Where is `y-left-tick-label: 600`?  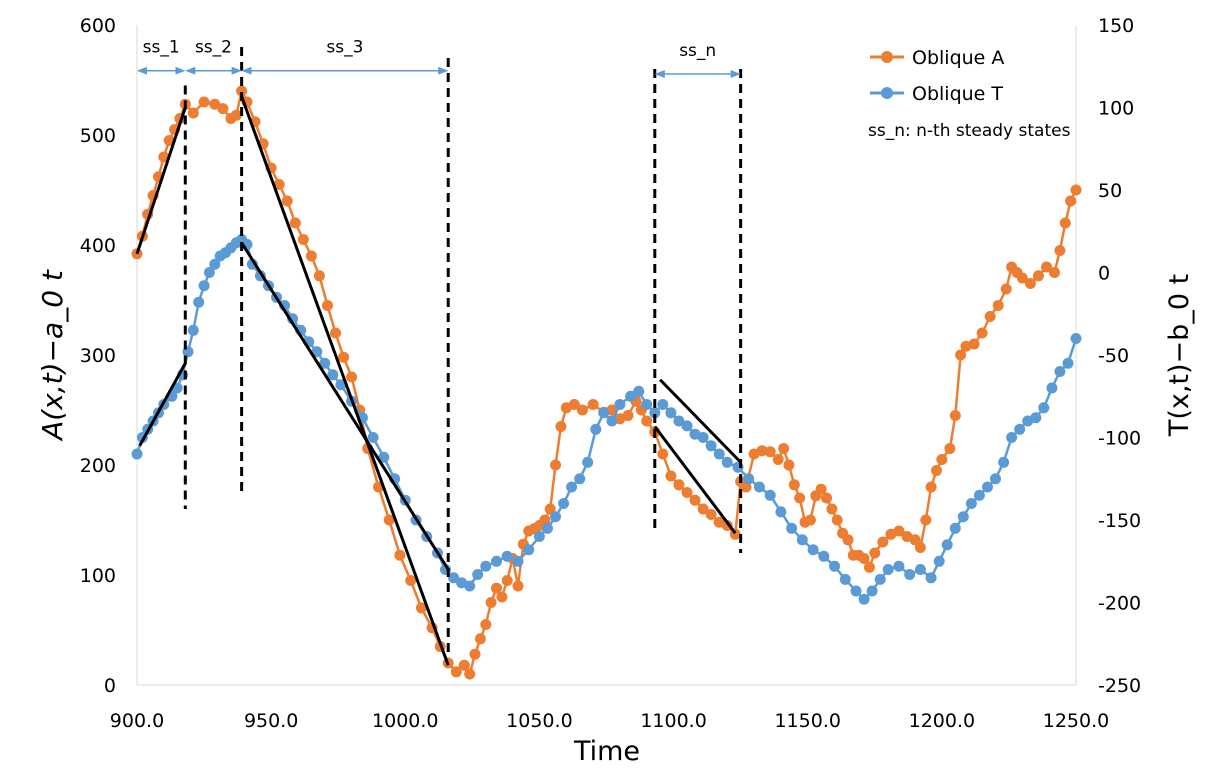 y-left-tick-label: 600 is located at coordinates (98, 26).